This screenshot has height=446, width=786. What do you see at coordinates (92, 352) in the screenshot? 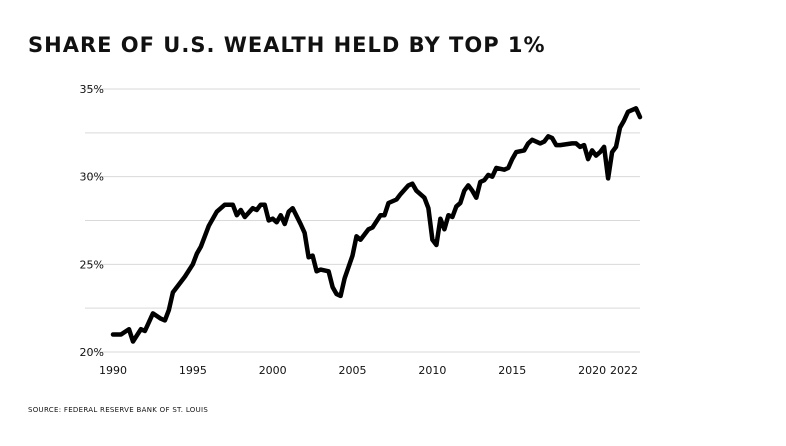
I see `y-tick-label: 20%` at bounding box center [92, 352].